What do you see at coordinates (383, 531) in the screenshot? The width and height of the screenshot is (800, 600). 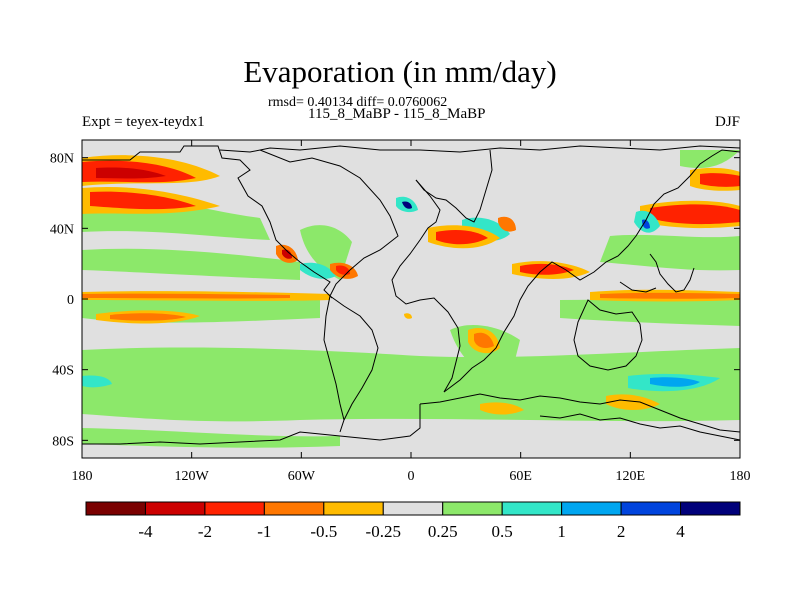 I see `colorbar-label: -0.25` at bounding box center [383, 531].